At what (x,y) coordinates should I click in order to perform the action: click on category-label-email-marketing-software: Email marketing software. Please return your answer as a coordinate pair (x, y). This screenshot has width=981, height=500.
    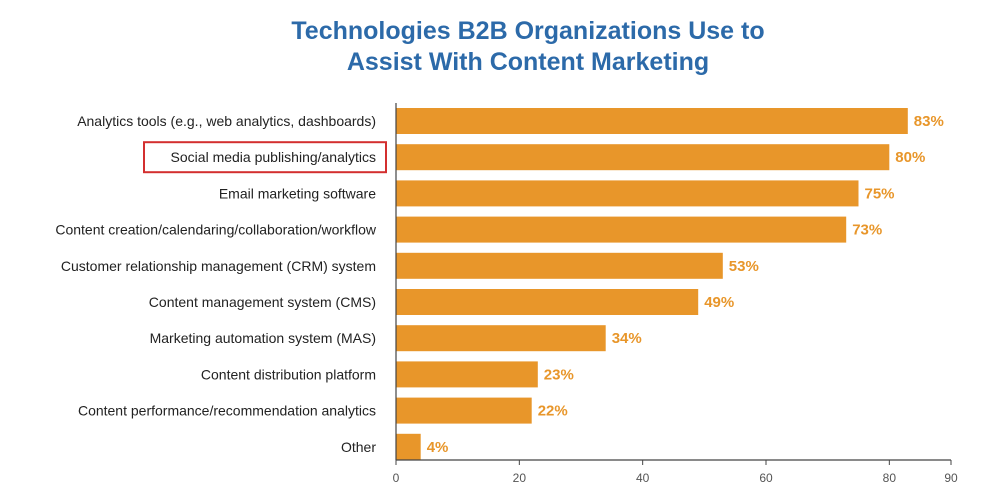
    Looking at the image, I should click on (297, 193).